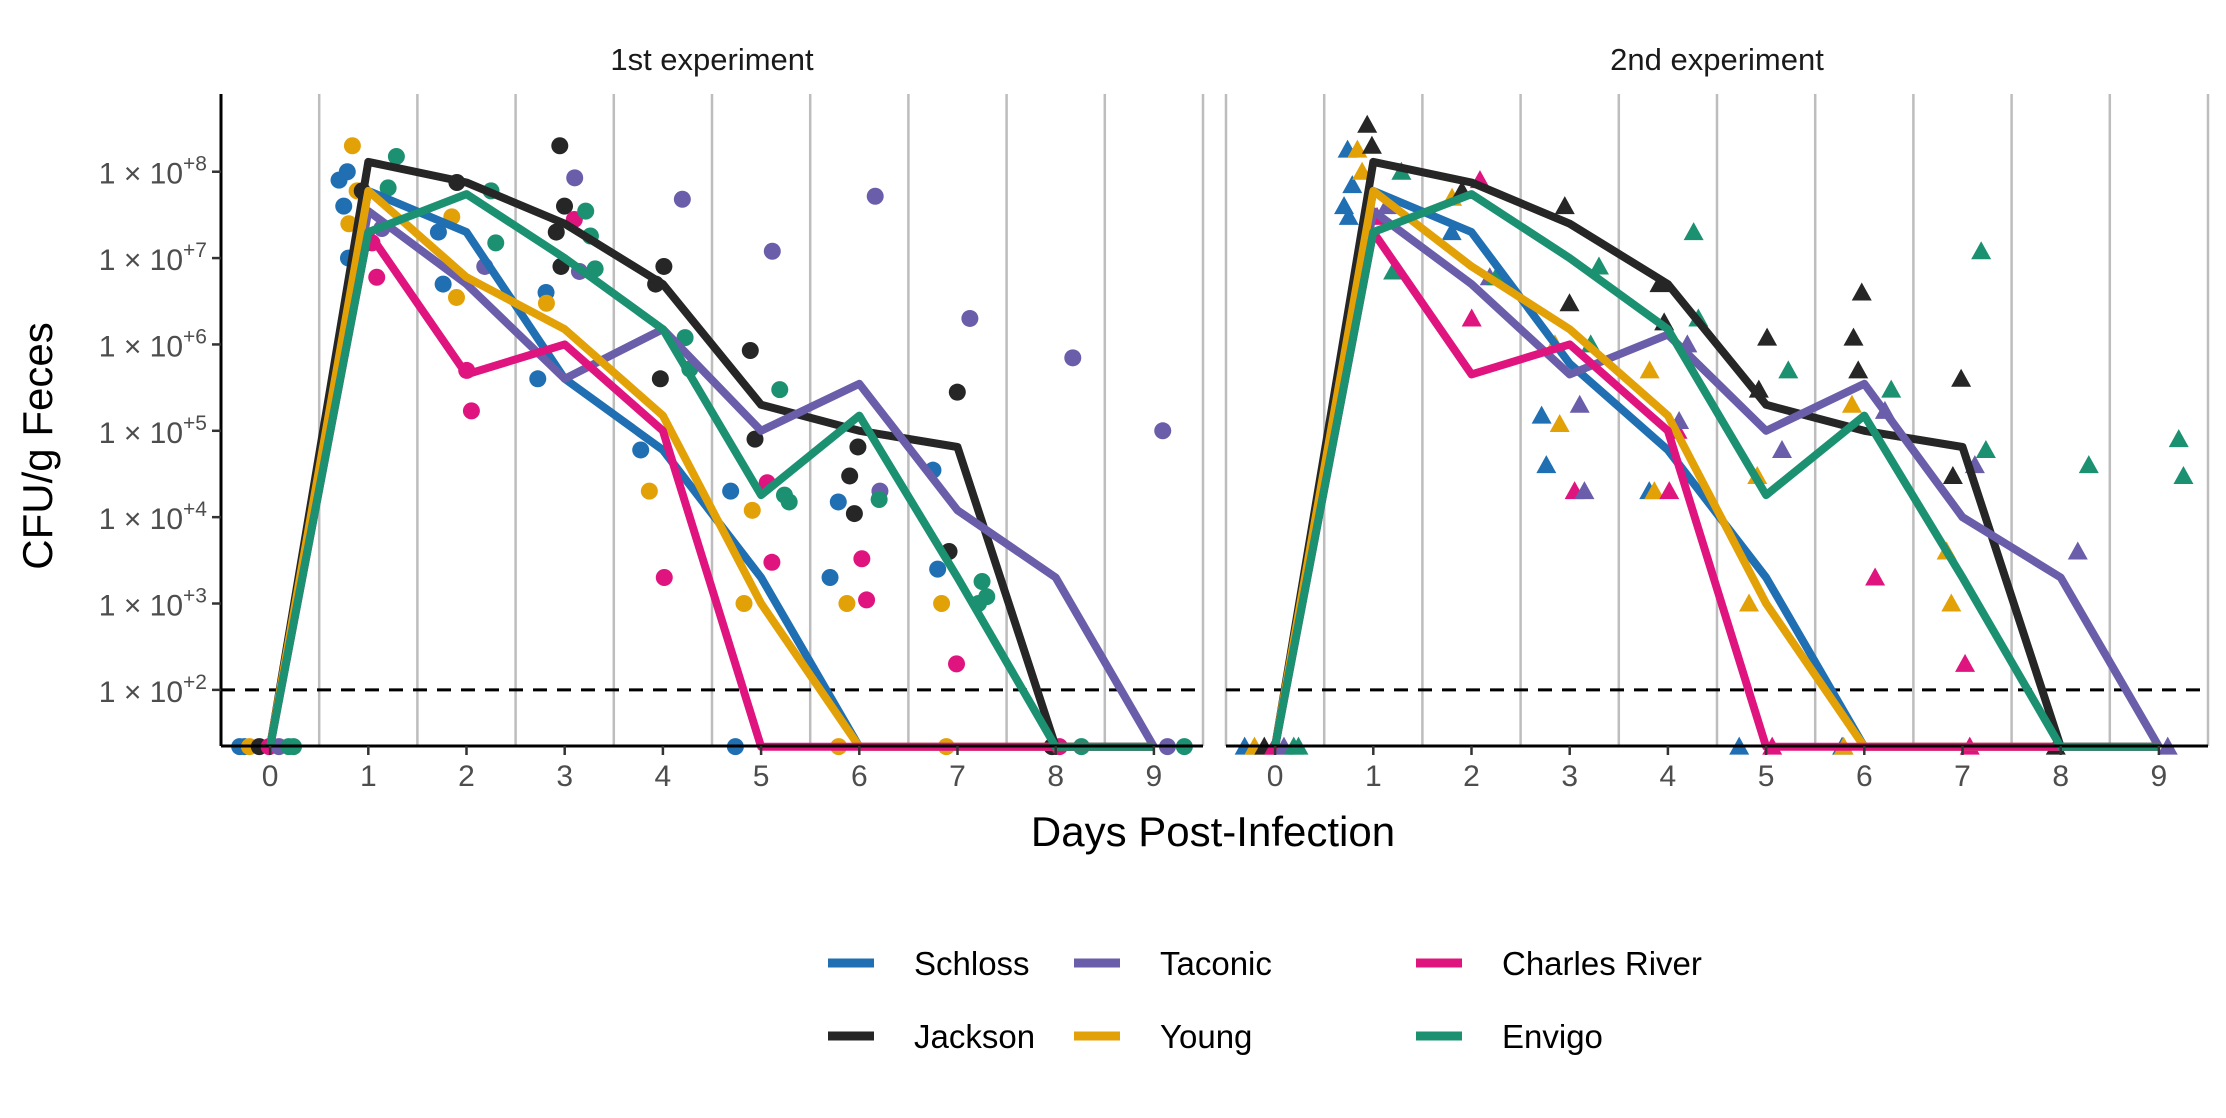 This screenshot has height=1118, width=2226. I want to click on panel-2-x-tick-label: 3, so click(1569, 776).